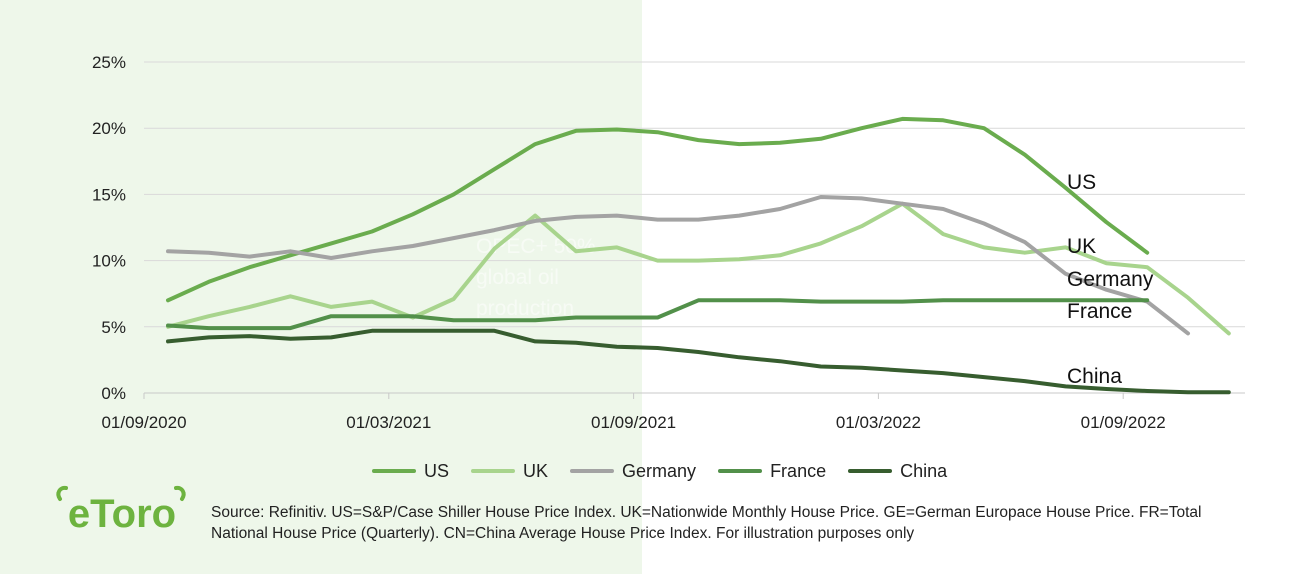  I want to click on series-end-labels: US UK Germany France China, so click(1110, 279).